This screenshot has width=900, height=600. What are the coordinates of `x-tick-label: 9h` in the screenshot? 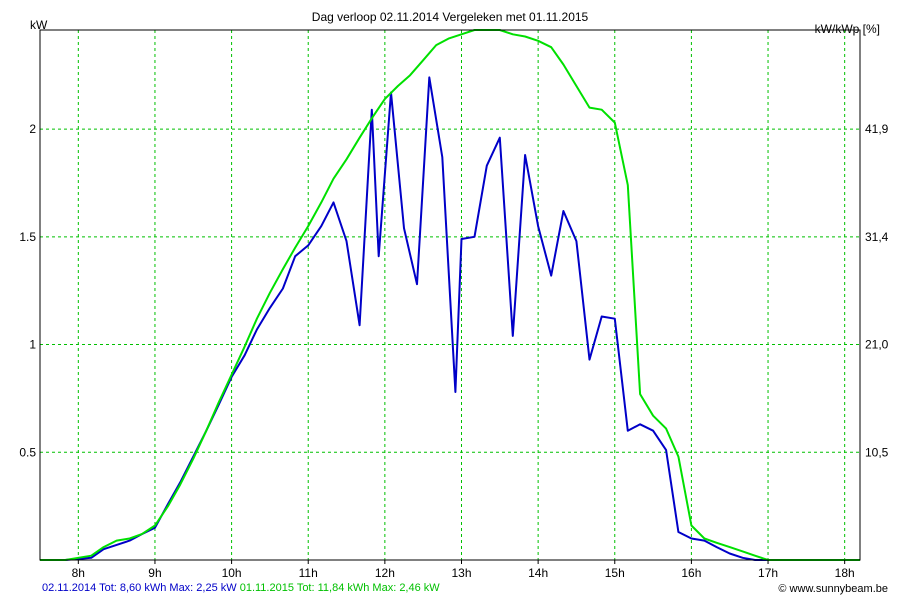 It's located at (154, 573).